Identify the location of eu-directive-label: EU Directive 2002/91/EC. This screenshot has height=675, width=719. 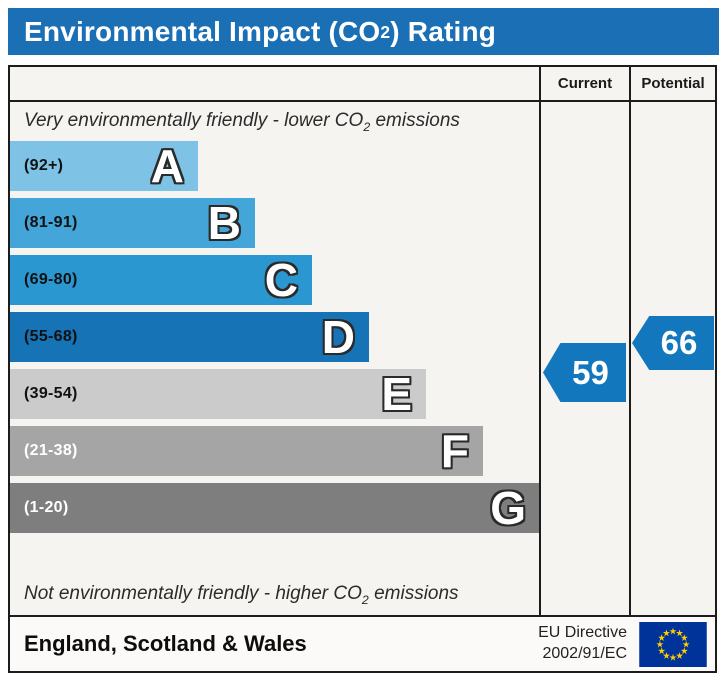
(582, 643).